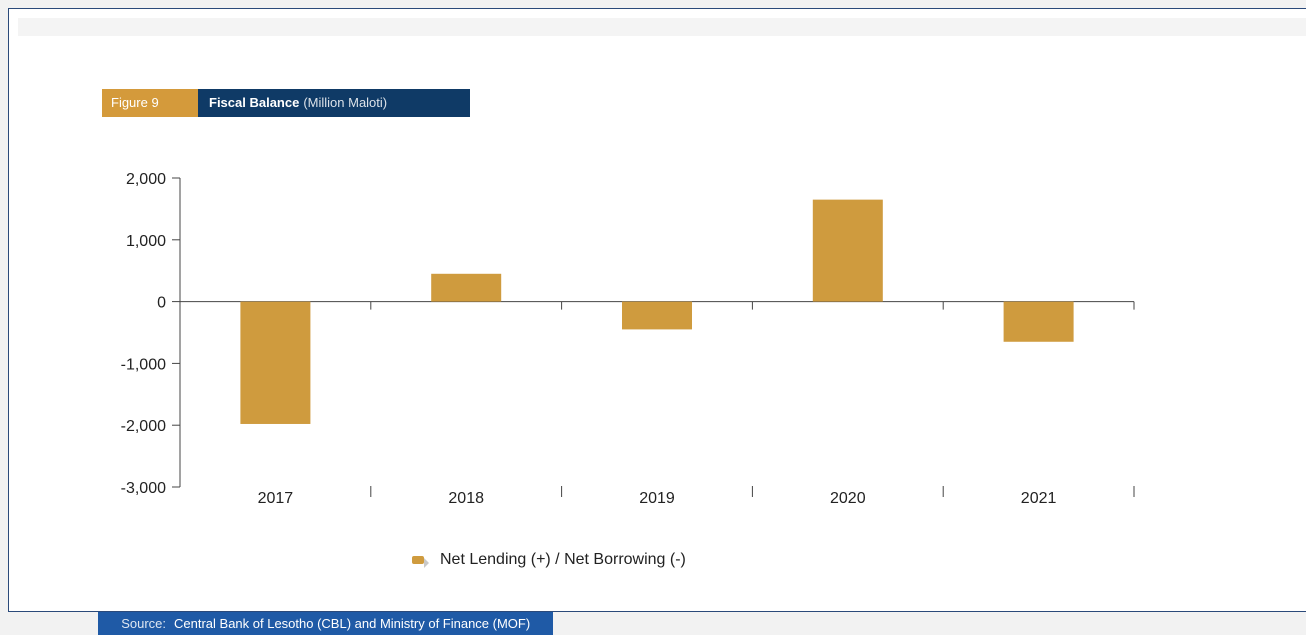 The image size is (1306, 635). Describe the element at coordinates (143, 364) in the screenshot. I see `y-tick-label: -1,000` at that location.